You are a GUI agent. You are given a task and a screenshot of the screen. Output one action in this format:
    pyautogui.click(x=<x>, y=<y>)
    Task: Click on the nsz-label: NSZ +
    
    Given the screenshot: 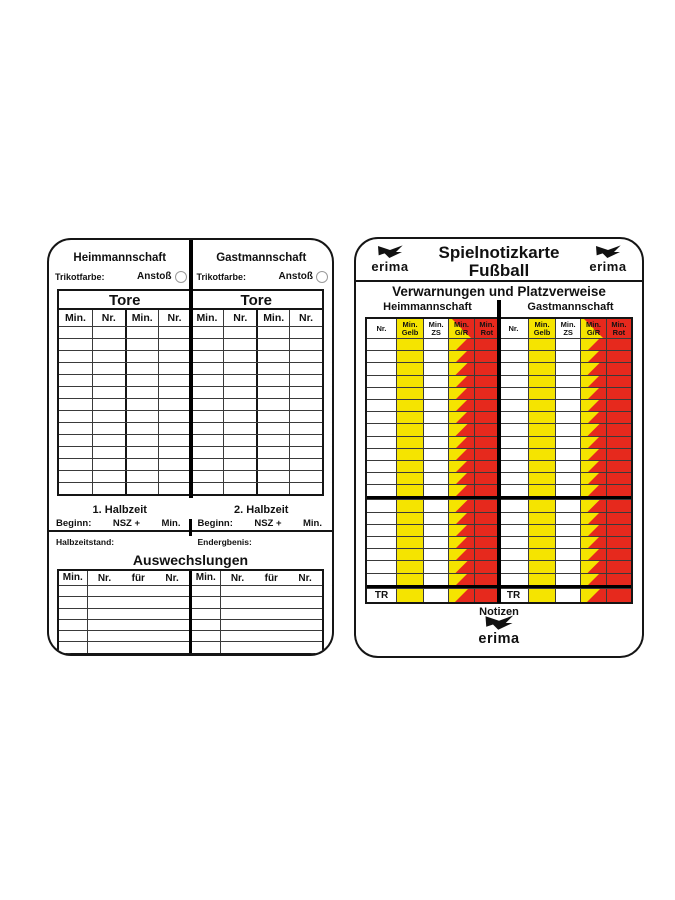 What is the action you would take?
    pyautogui.click(x=268, y=523)
    